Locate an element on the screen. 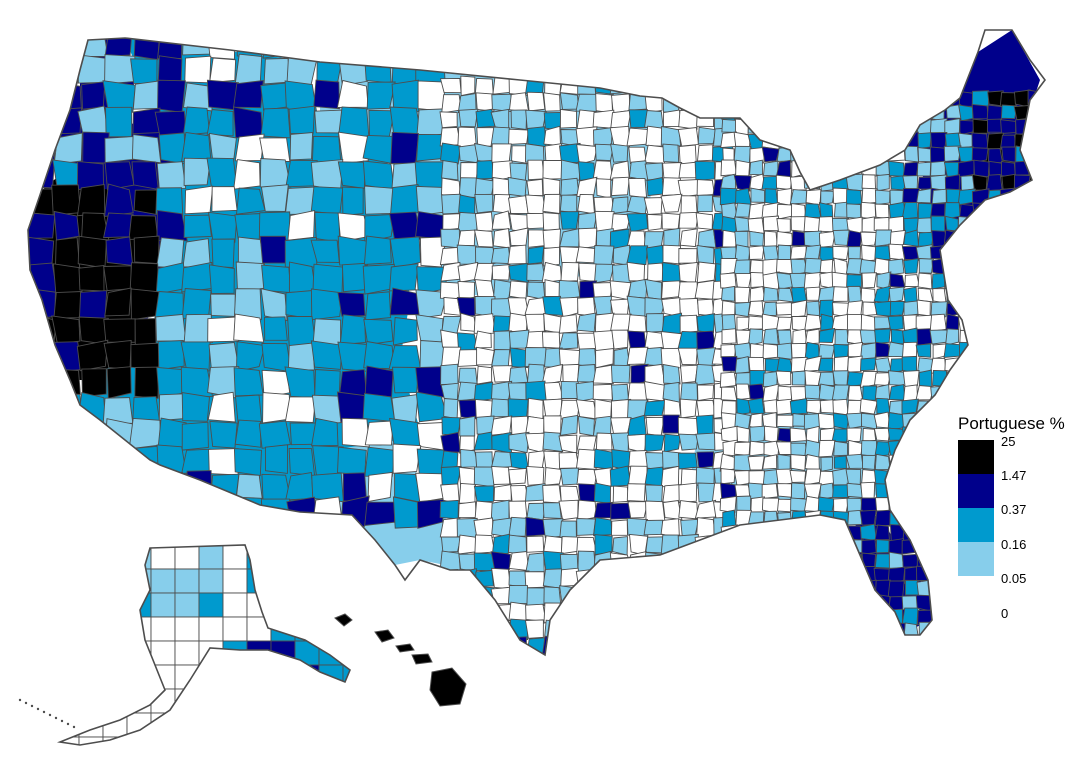  legend-swatch-blue is located at coordinates (976, 525).